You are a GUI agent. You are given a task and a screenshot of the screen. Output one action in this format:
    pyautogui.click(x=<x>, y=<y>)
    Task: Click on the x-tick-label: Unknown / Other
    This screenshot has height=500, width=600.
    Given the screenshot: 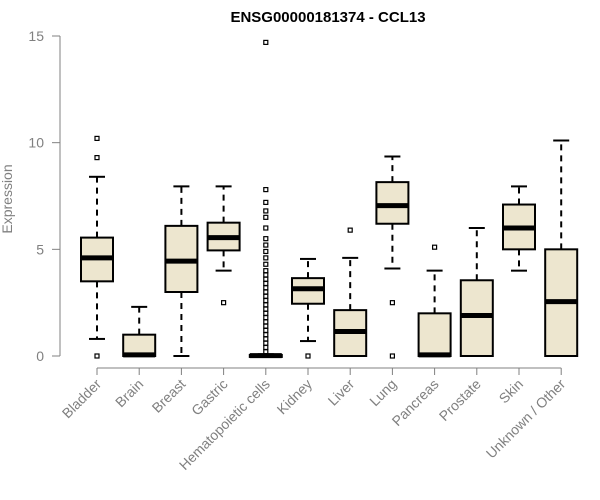 What is the action you would take?
    pyautogui.click(x=526, y=419)
    